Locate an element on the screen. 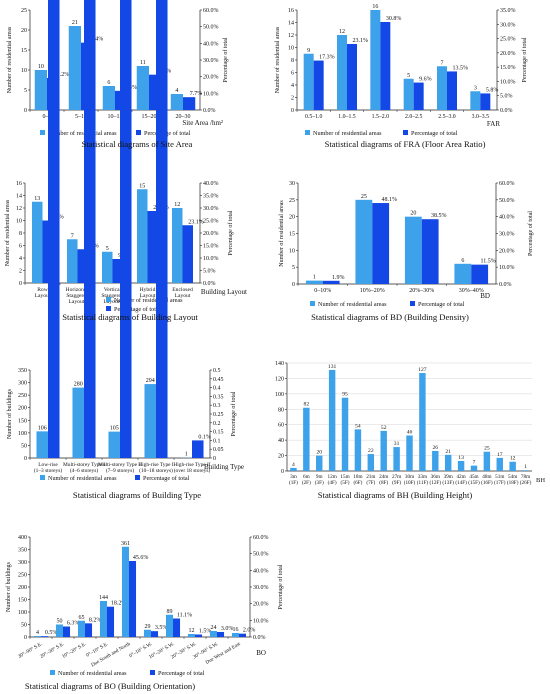  y-tick-label: 14 is located at coordinates (291, 24).